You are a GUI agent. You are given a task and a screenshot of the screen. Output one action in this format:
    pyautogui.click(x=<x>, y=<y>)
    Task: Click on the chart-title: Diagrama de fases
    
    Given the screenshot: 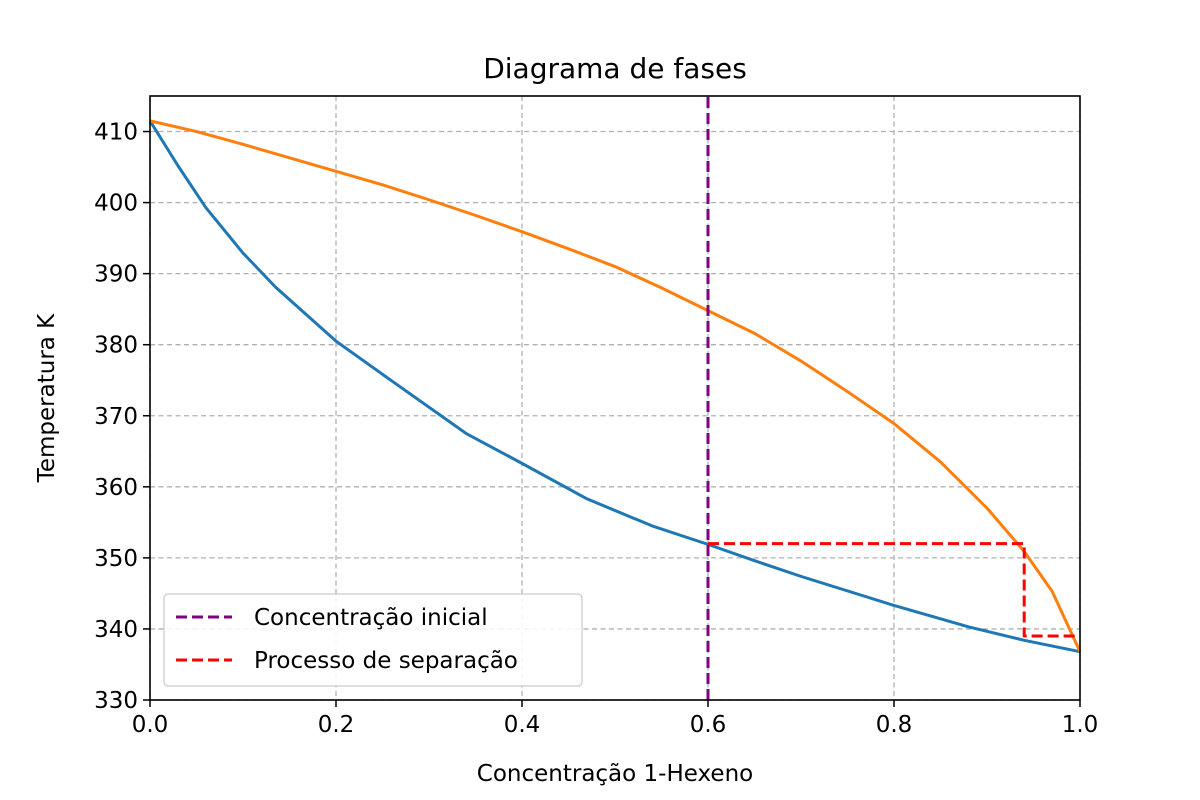 What is the action you would take?
    pyautogui.click(x=615, y=68)
    